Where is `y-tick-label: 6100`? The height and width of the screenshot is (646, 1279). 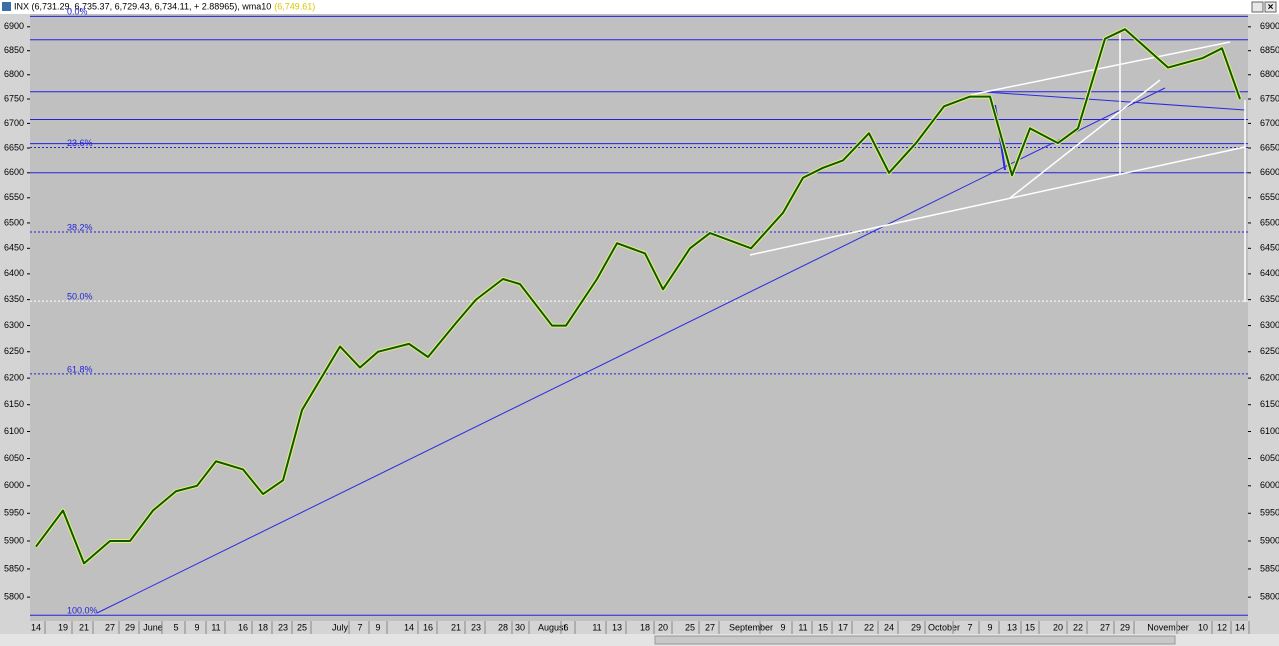
y-tick-label: 6100 is located at coordinates (14, 431).